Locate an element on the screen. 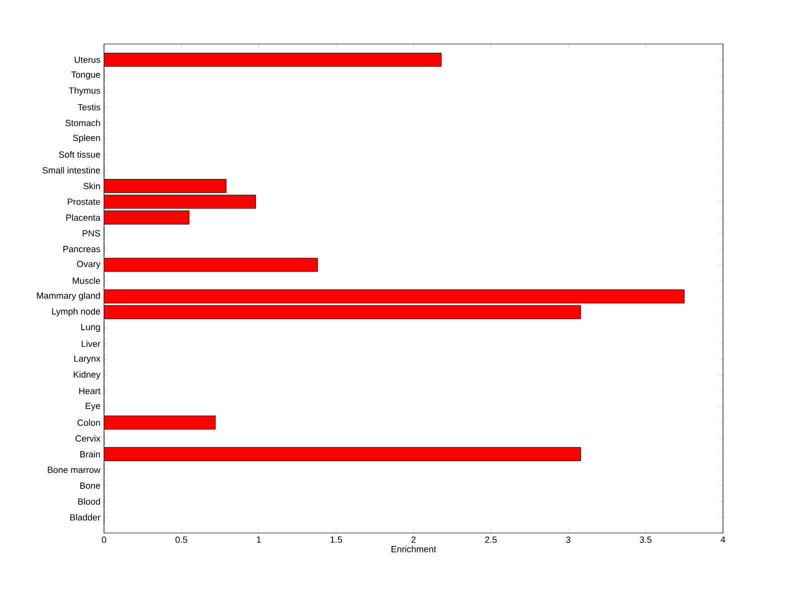  y-tick-label: Pancreas is located at coordinates (81, 249).